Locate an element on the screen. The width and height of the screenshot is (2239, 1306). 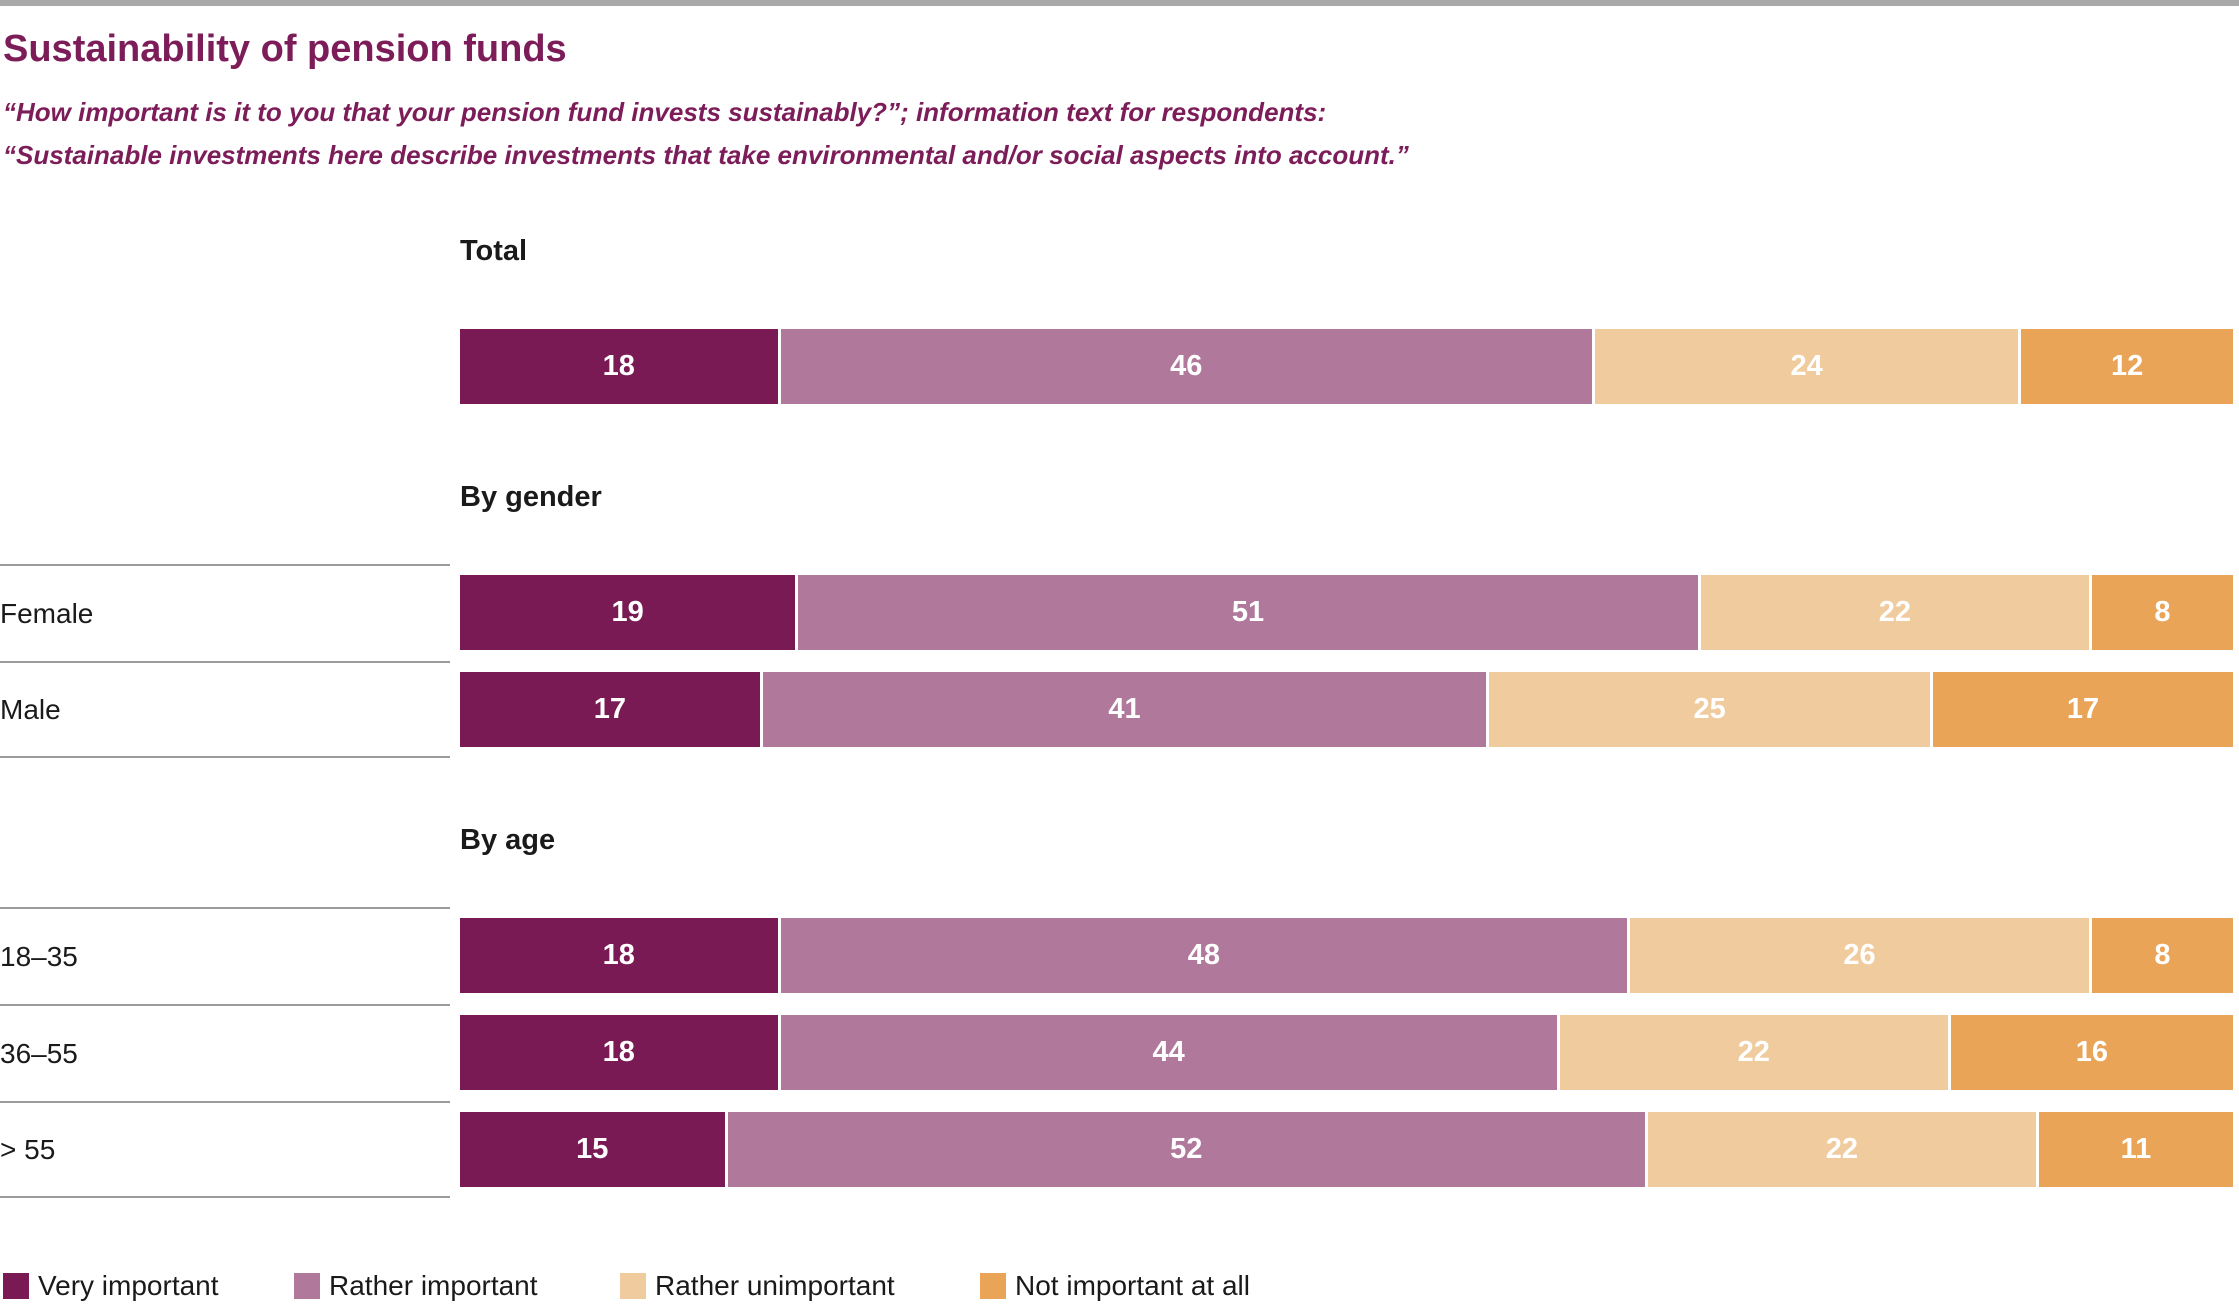
bar-segment-rather-important: 44 is located at coordinates (1168, 1052).